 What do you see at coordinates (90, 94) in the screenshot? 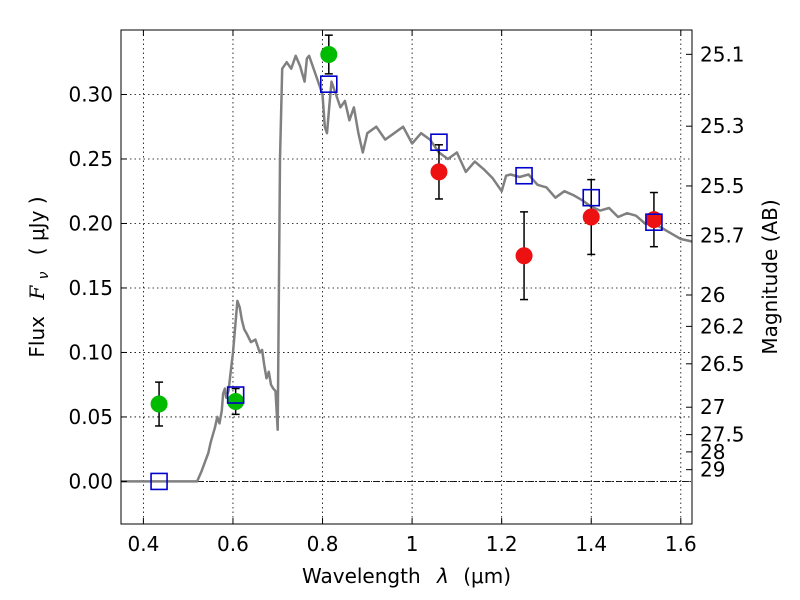
I see `y-tick-label: 0.30` at bounding box center [90, 94].